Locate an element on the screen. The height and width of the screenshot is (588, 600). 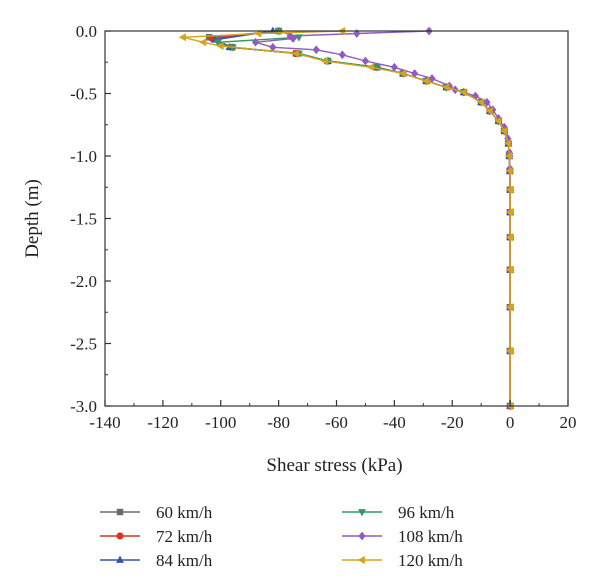
x-tick-label: -60 is located at coordinates (336, 422).